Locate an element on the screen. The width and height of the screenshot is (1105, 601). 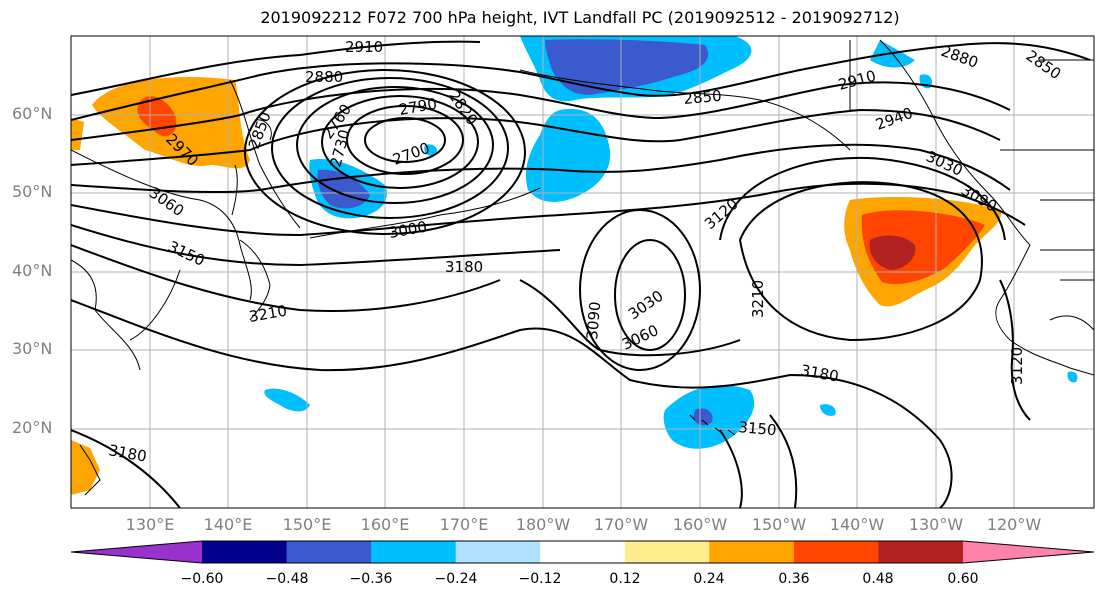
colorbar-tick-label: 0.60 is located at coordinates (963, 579).